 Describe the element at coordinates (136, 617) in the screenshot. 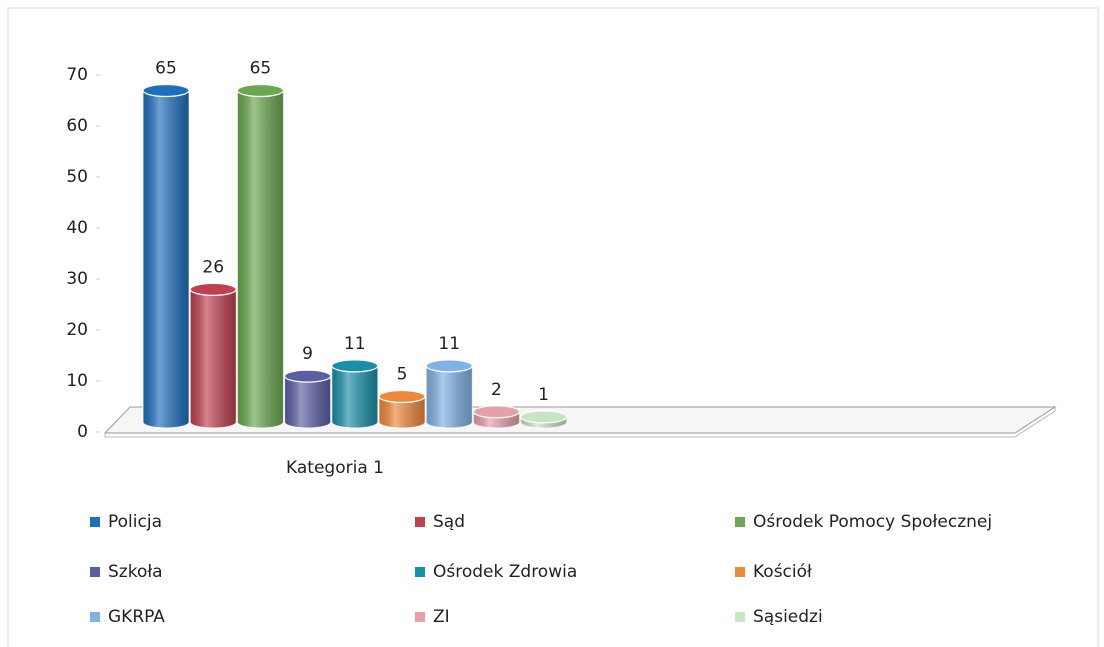

I see `legend-label: GKRPA` at that location.